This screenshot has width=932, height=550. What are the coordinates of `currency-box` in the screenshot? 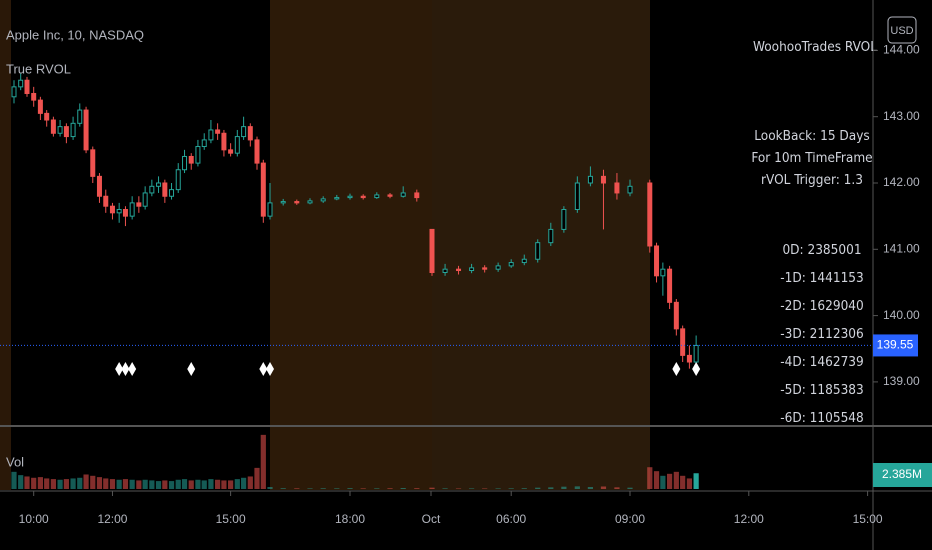 It's located at (902, 30).